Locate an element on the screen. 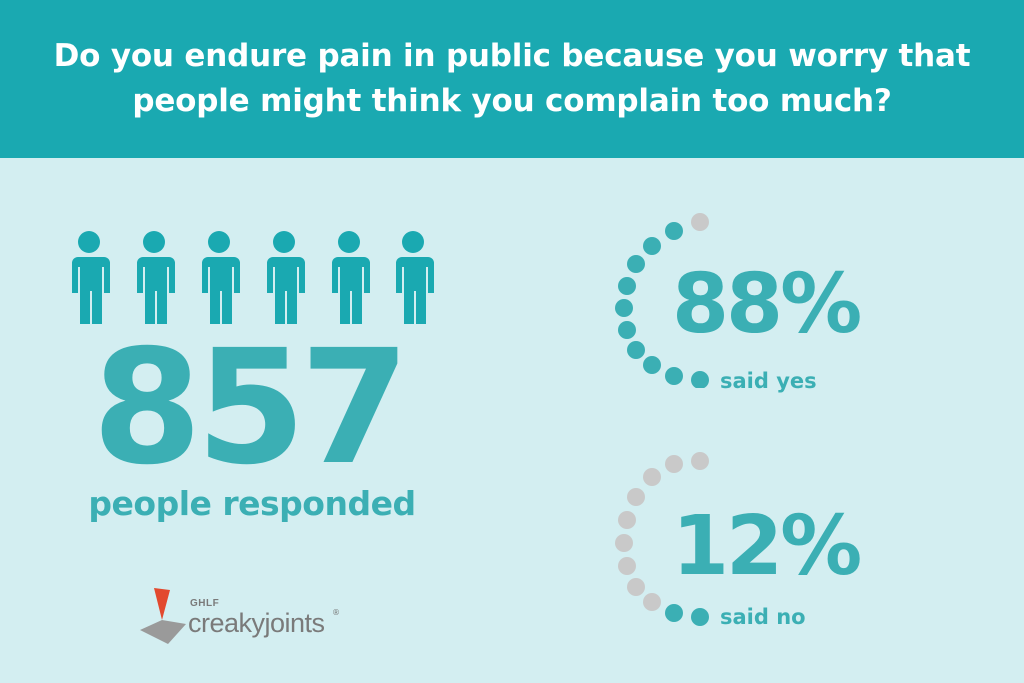 Image resolution: width=1024 pixels, height=683 pixels. logo-registered-mark: ® is located at coordinates (336, 612).